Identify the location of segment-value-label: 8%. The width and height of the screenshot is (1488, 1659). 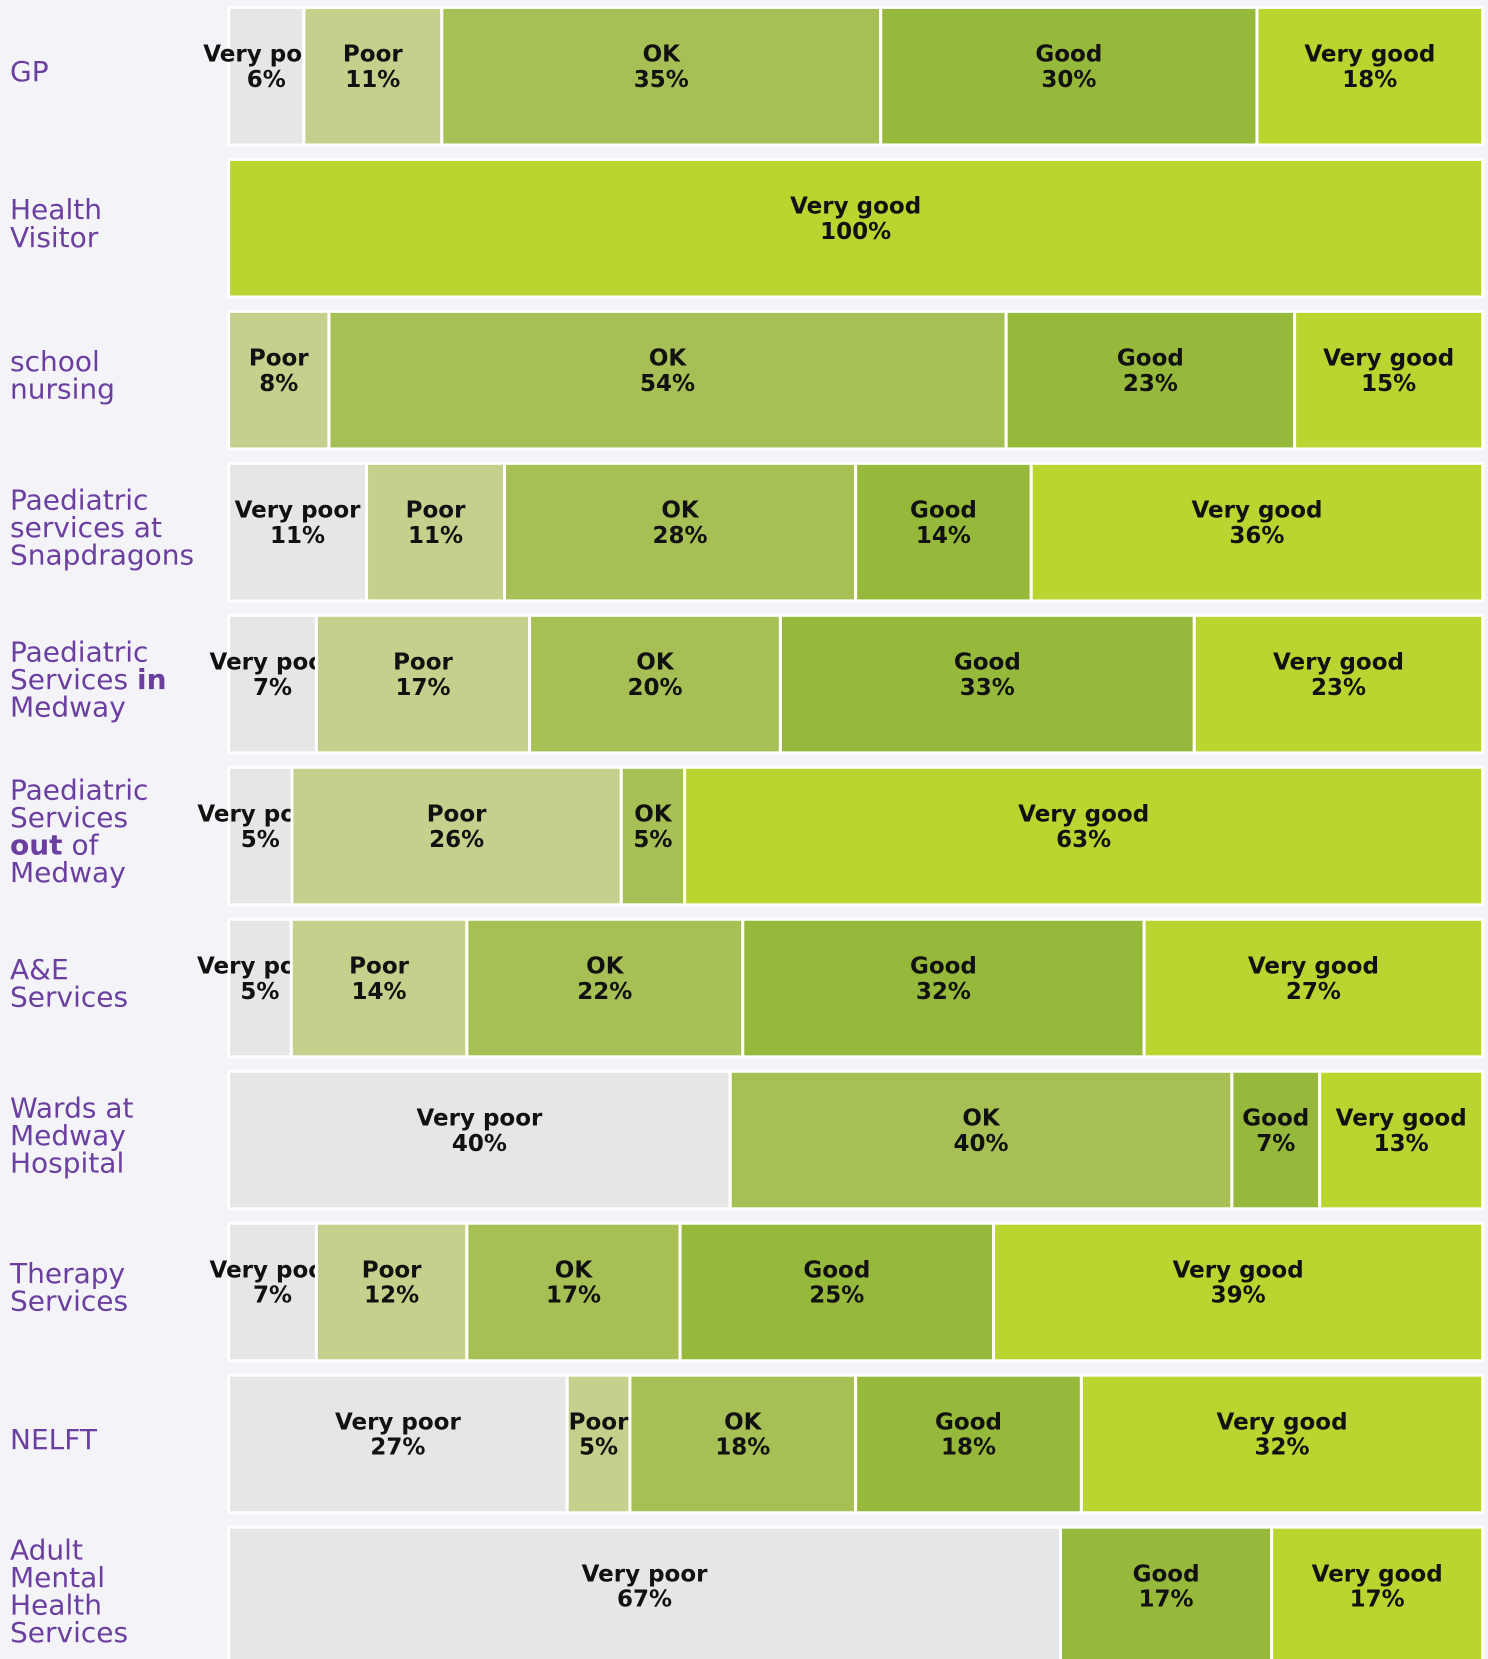
(278, 384).